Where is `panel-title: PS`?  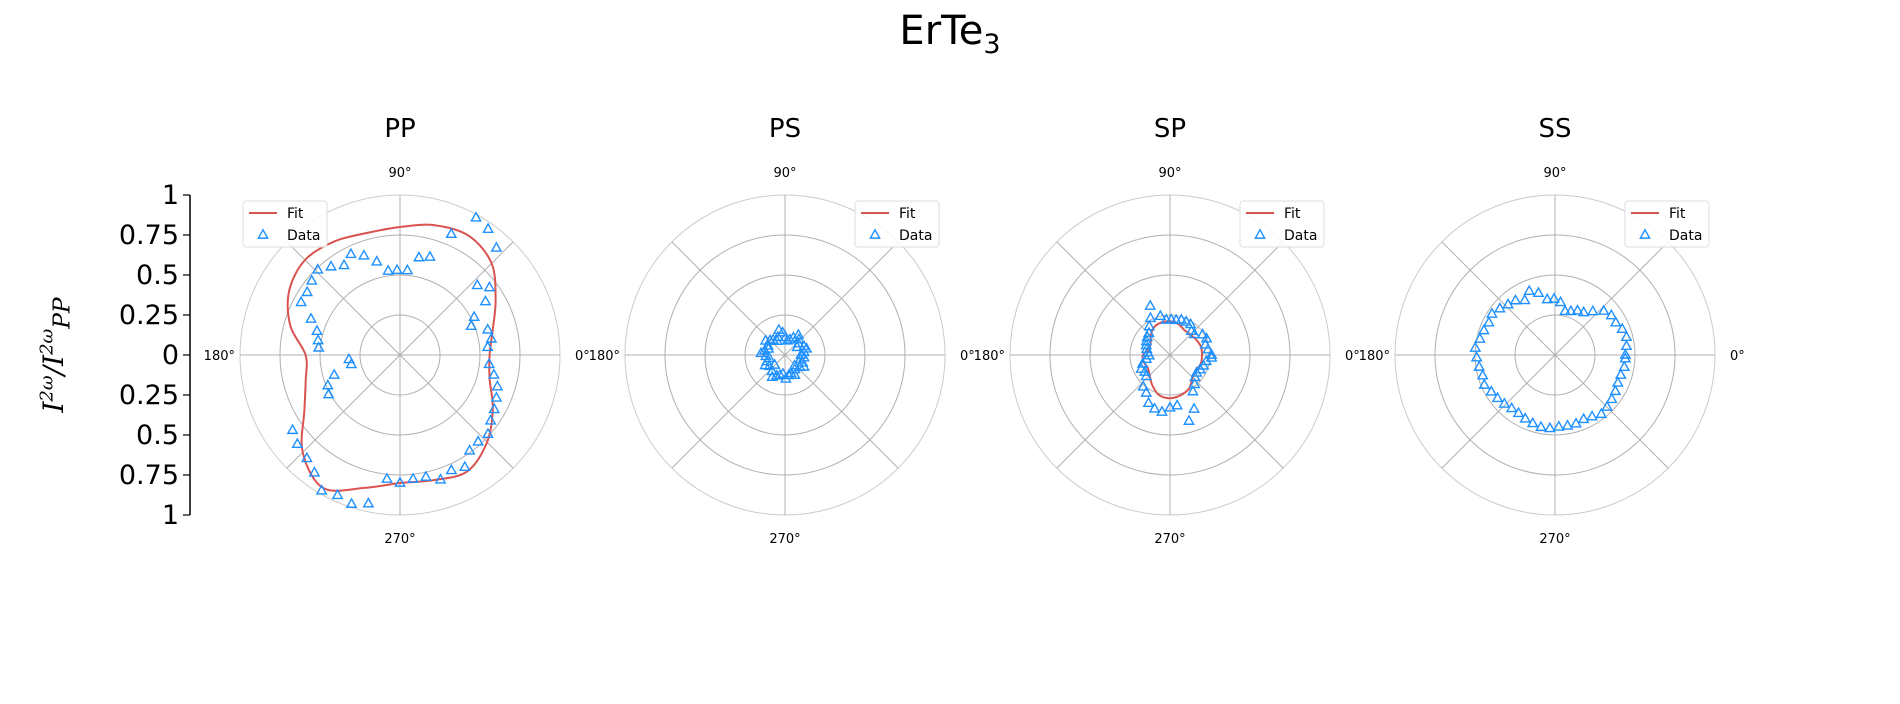
panel-title: PS is located at coordinates (785, 129).